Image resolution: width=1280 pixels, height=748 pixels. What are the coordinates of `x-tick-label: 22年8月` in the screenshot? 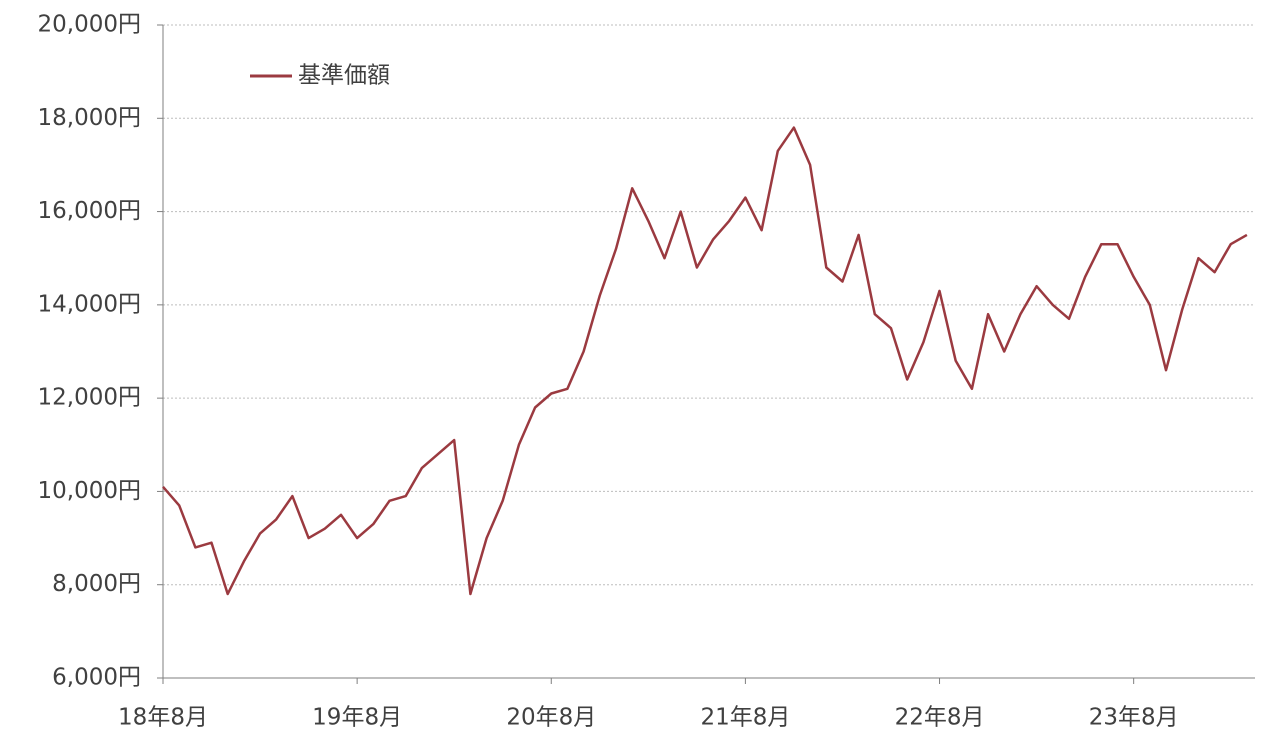 It's located at (940, 718).